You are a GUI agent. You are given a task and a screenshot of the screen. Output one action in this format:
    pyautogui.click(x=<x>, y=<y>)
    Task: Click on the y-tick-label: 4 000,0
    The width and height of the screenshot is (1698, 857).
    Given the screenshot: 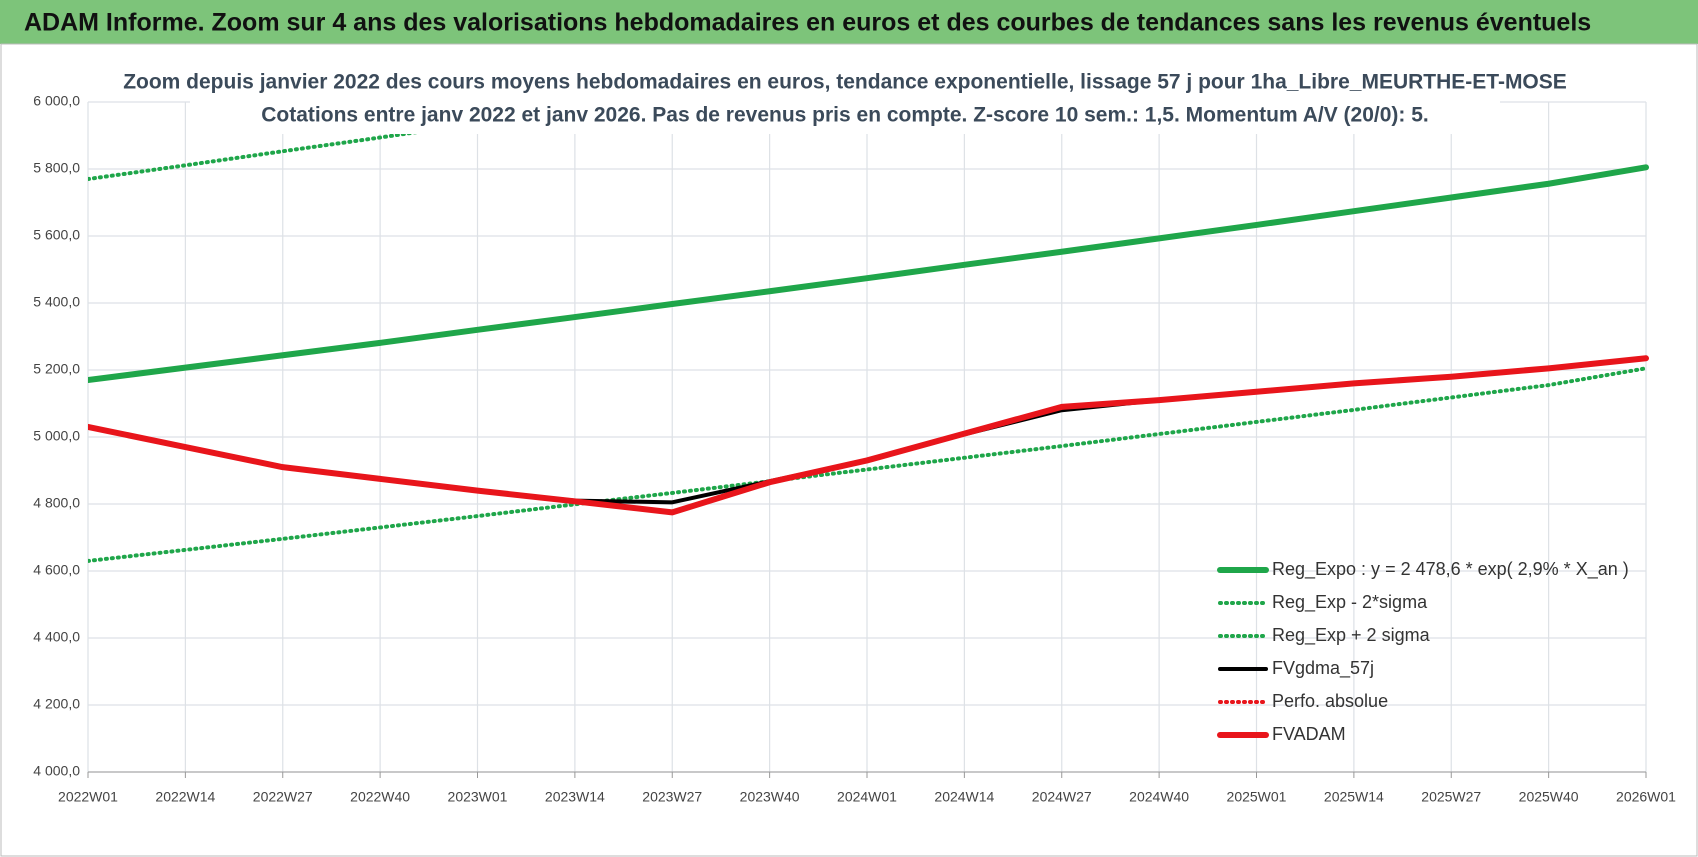 What is the action you would take?
    pyautogui.click(x=56, y=771)
    